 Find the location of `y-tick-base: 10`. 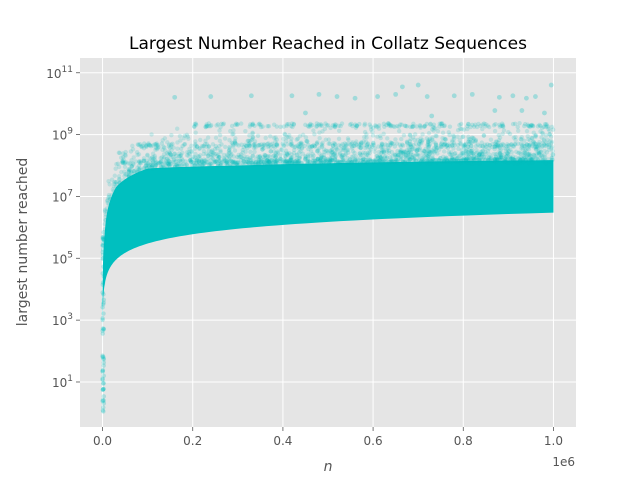

y-tick-base: 10 is located at coordinates (59, 259).